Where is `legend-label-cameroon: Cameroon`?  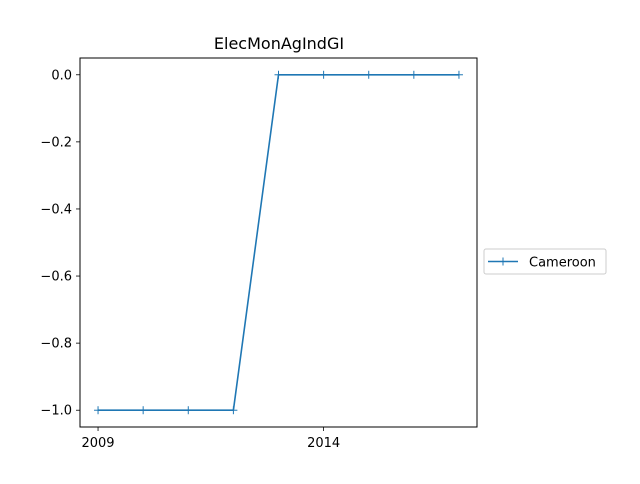 legend-label-cameroon: Cameroon is located at coordinates (562, 263).